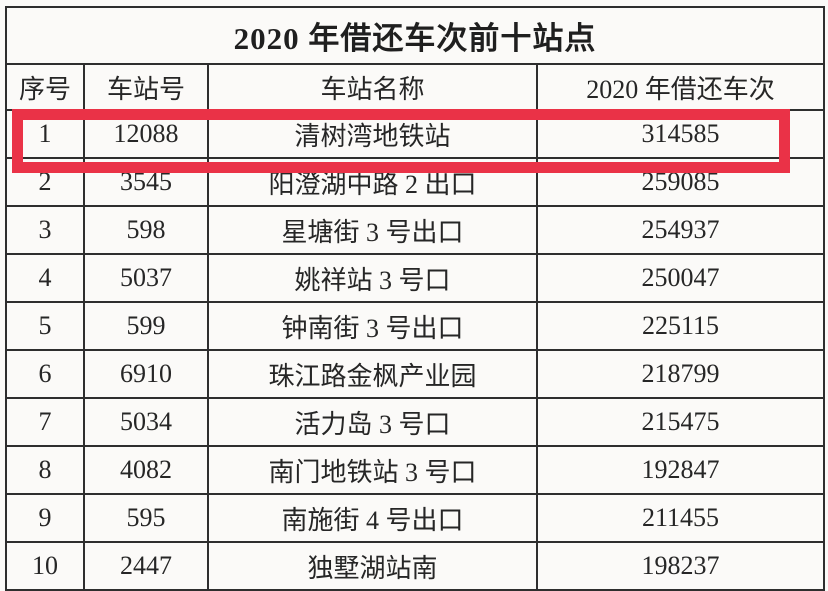 This screenshot has height=591, width=828. What do you see at coordinates (45, 87) in the screenshot?
I see `column-header-rank: 序号` at bounding box center [45, 87].